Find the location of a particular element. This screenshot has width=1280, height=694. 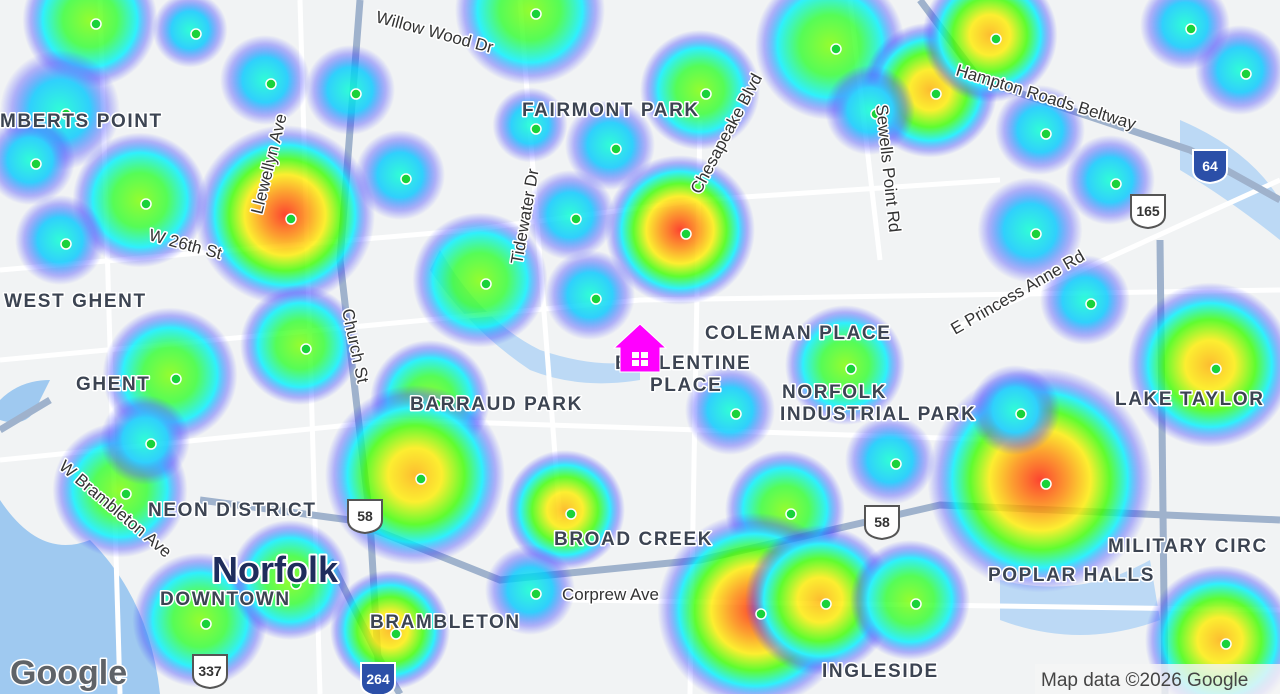

route-shield: 64 is located at coordinates (1210, 167).